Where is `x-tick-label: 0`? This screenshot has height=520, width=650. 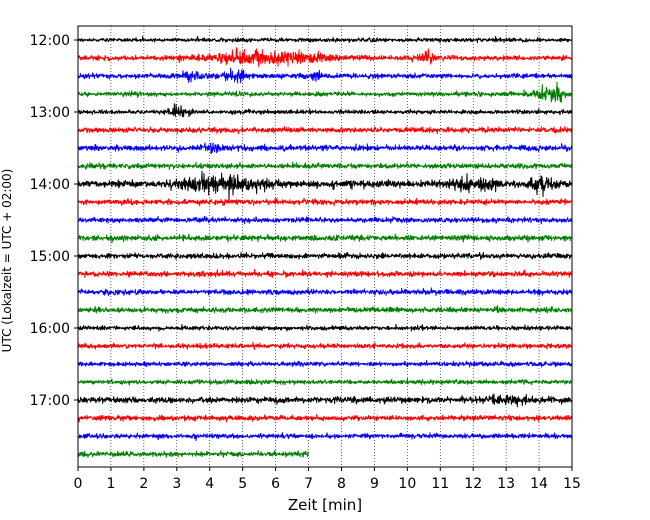
x-tick-label: 0 is located at coordinates (78, 484).